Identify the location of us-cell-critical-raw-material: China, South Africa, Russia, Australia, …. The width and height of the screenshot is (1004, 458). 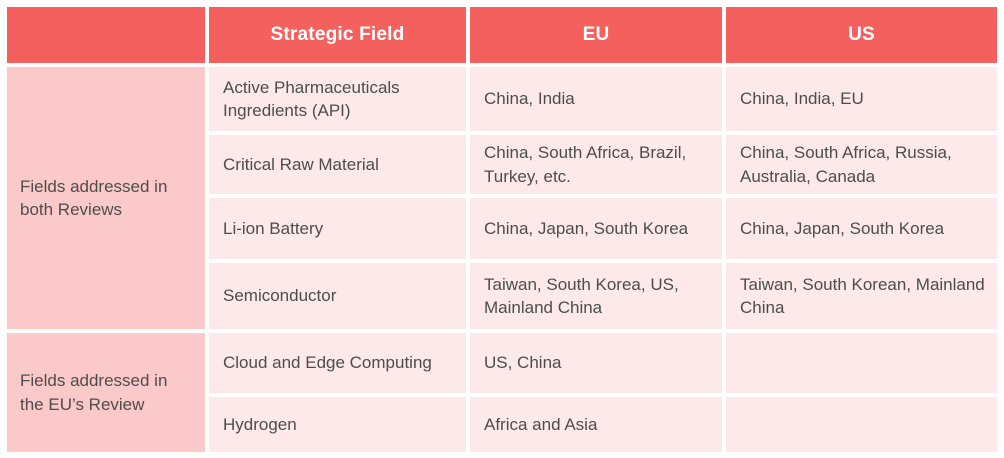
(861, 164).